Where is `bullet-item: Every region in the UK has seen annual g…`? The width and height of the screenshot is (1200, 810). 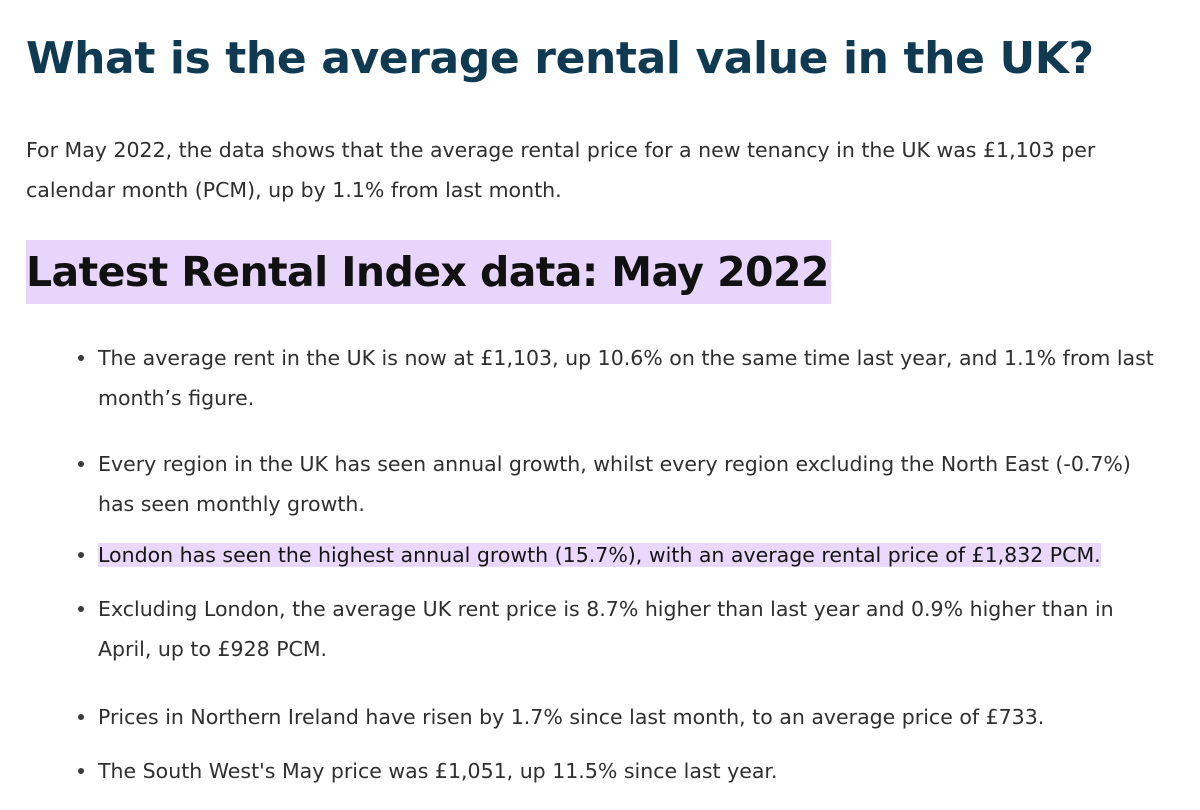
bullet-item: Every region in the UK has seen annual g… is located at coordinates (623, 484).